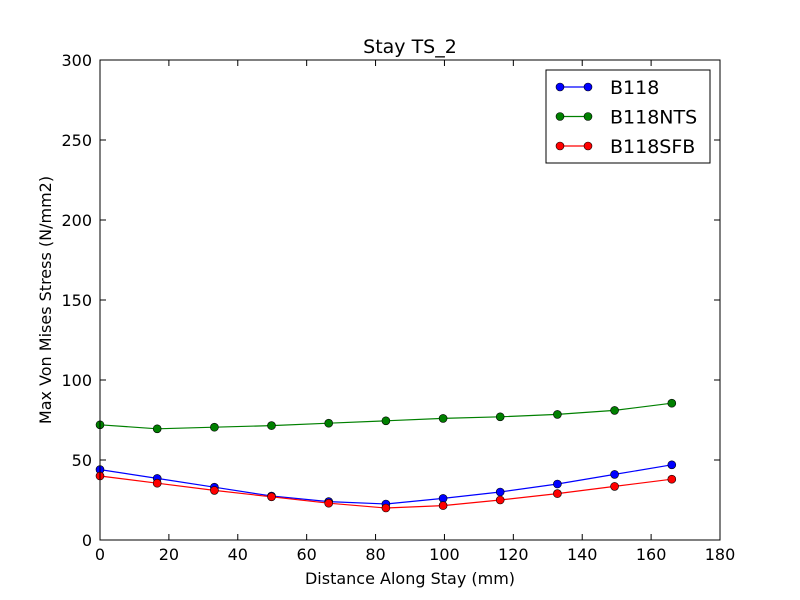 The image size is (800, 600). I want to click on x-tick-label: 20, so click(169, 554).